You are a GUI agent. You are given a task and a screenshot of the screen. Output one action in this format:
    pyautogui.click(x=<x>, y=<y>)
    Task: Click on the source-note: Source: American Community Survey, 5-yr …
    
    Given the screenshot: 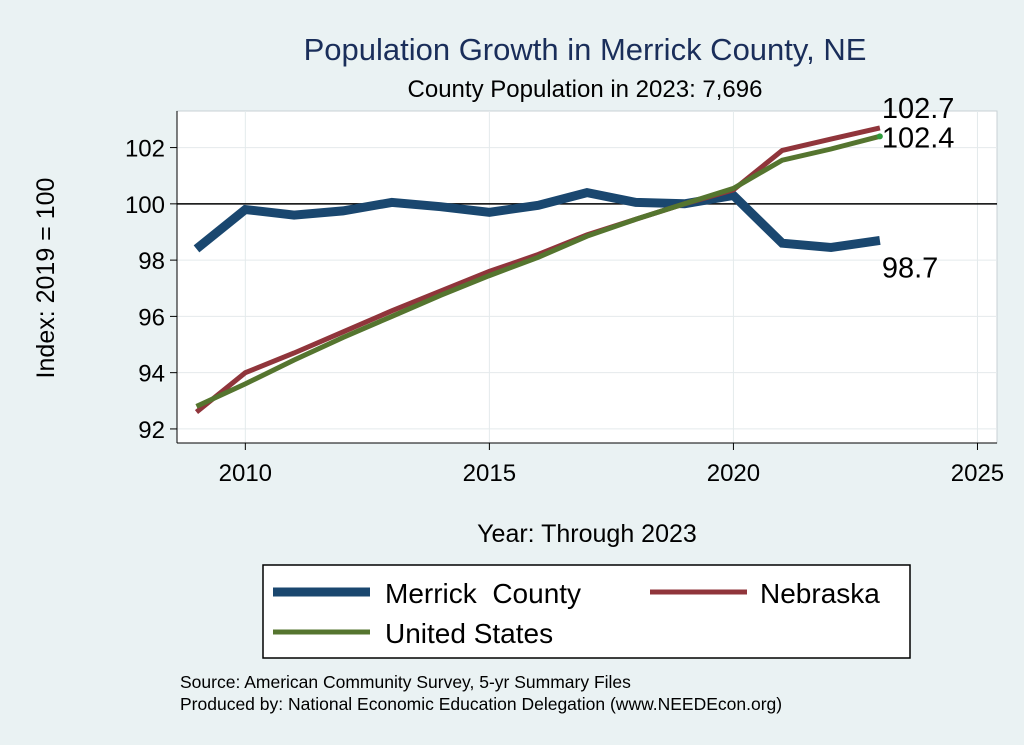 What is the action you would take?
    pyautogui.click(x=405, y=682)
    